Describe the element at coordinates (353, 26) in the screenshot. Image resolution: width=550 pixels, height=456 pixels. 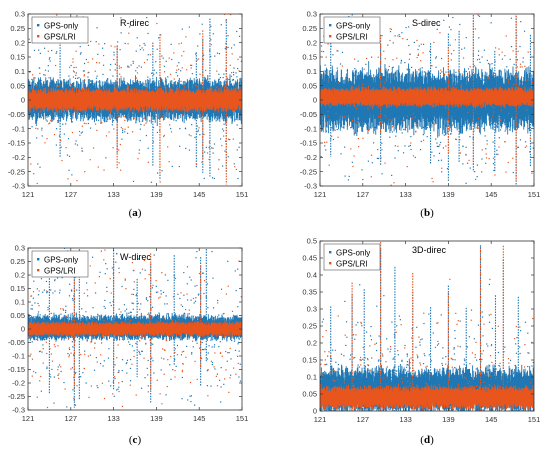
I see `legend-label: GPS-only` at that location.